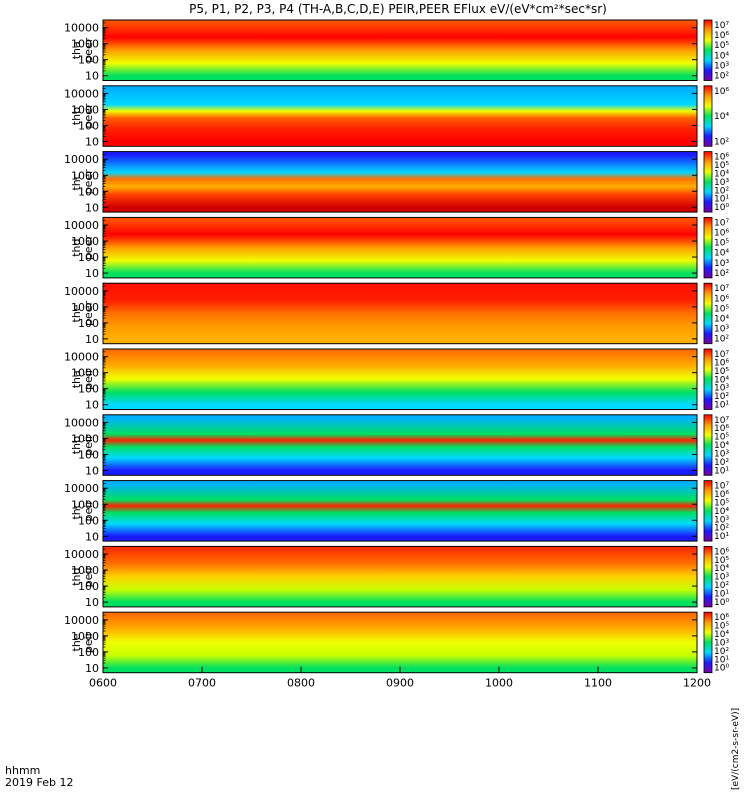  I want to click on x-axis: 0600 0700 0800 0900 1000 1100 1200, so click(400, 678).